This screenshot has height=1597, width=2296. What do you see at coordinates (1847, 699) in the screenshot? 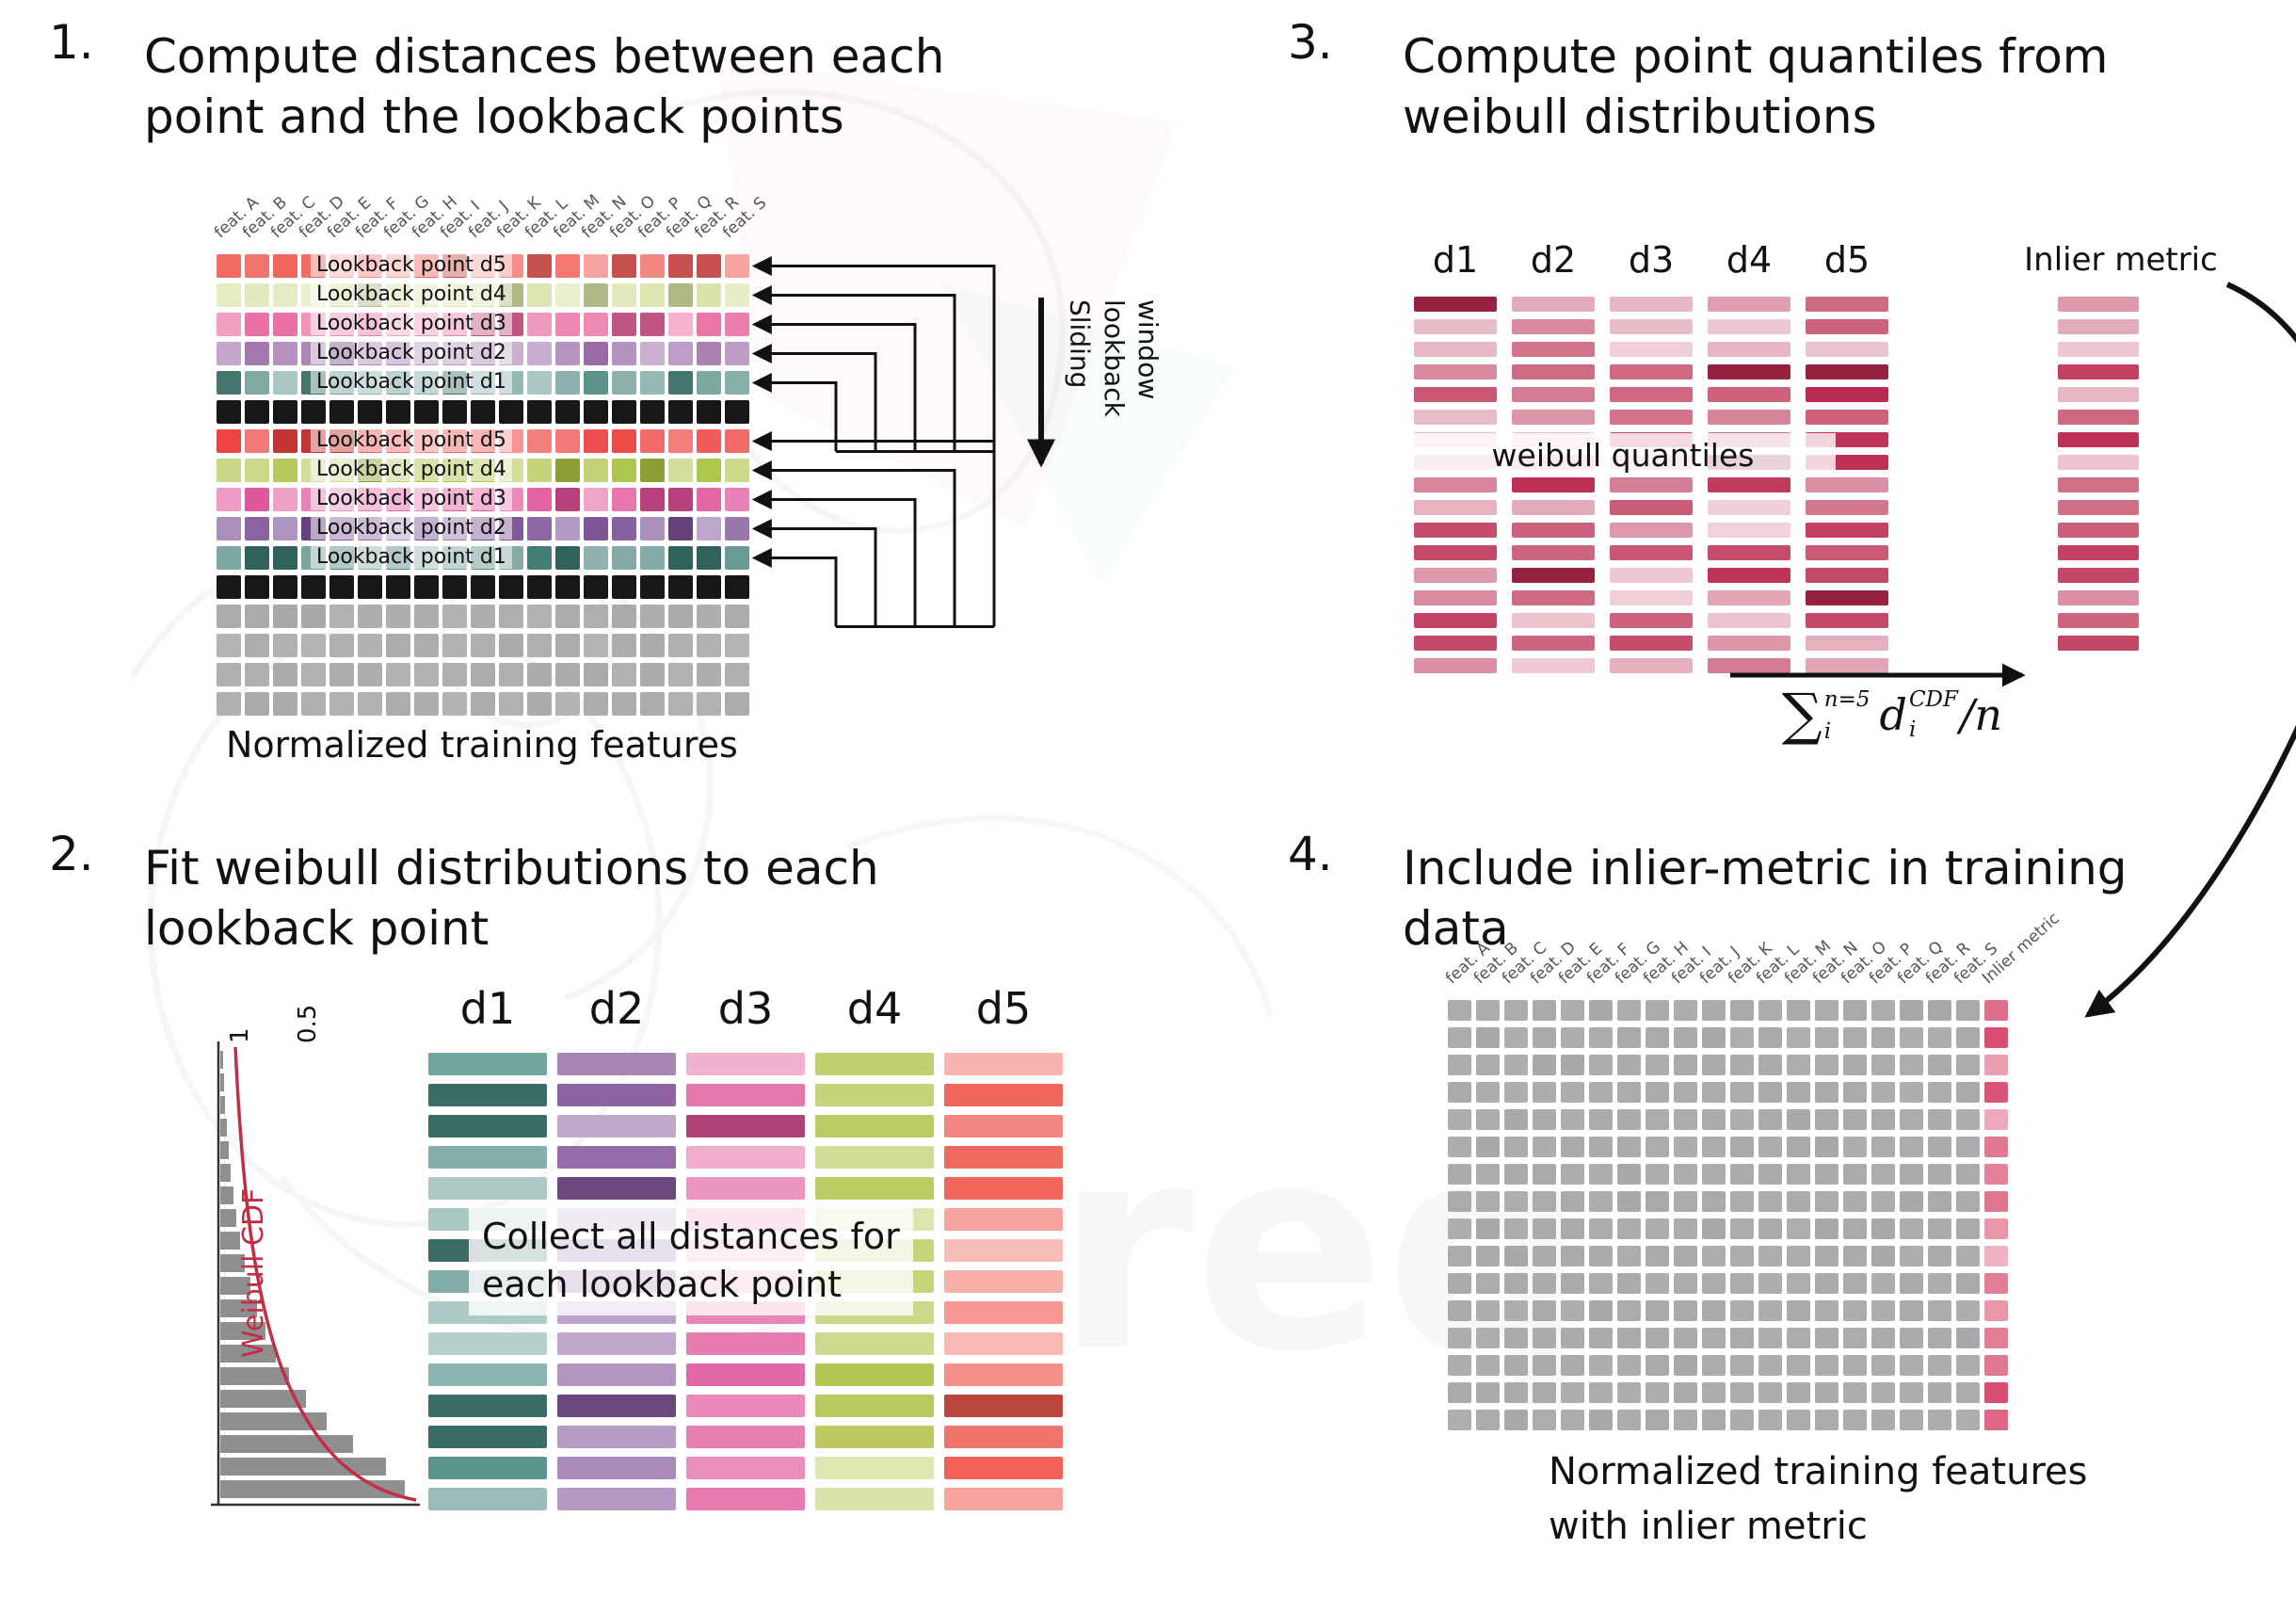
I see `sum-upper-limit: n=5` at bounding box center [1847, 699].